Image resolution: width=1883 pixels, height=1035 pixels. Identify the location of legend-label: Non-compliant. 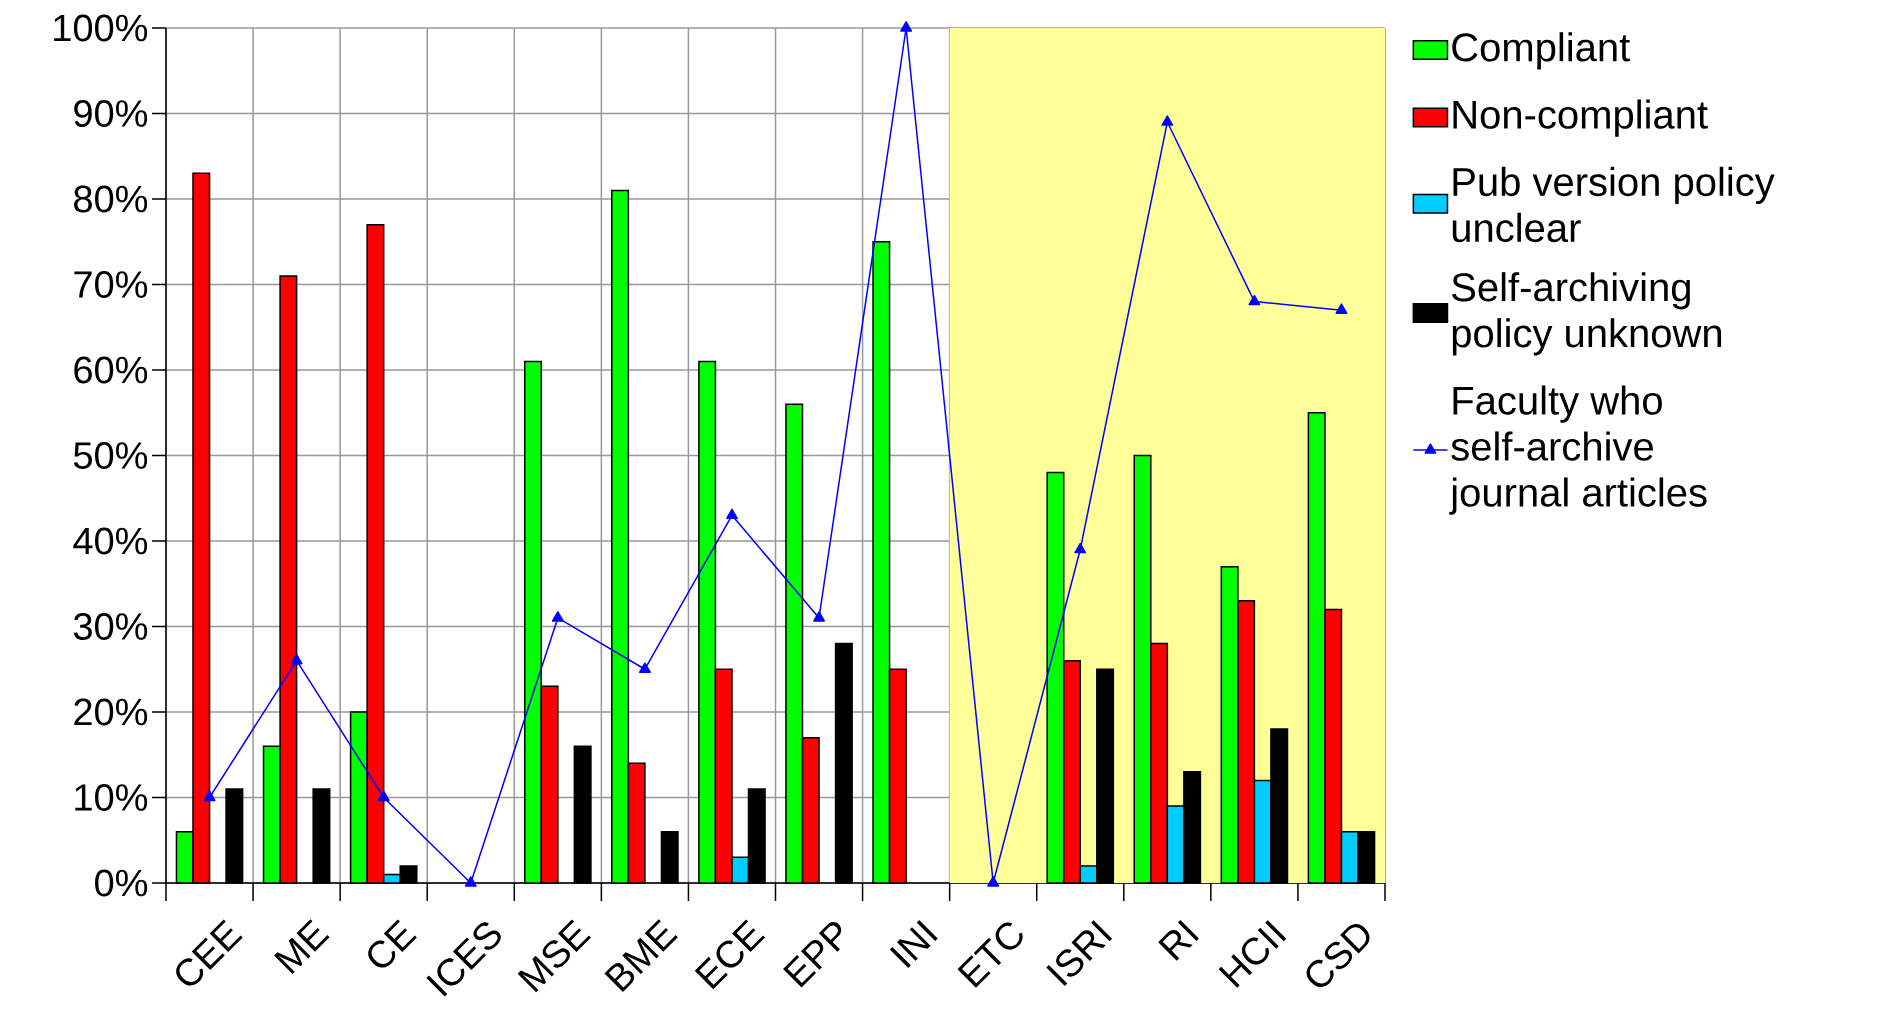
(1580, 118).